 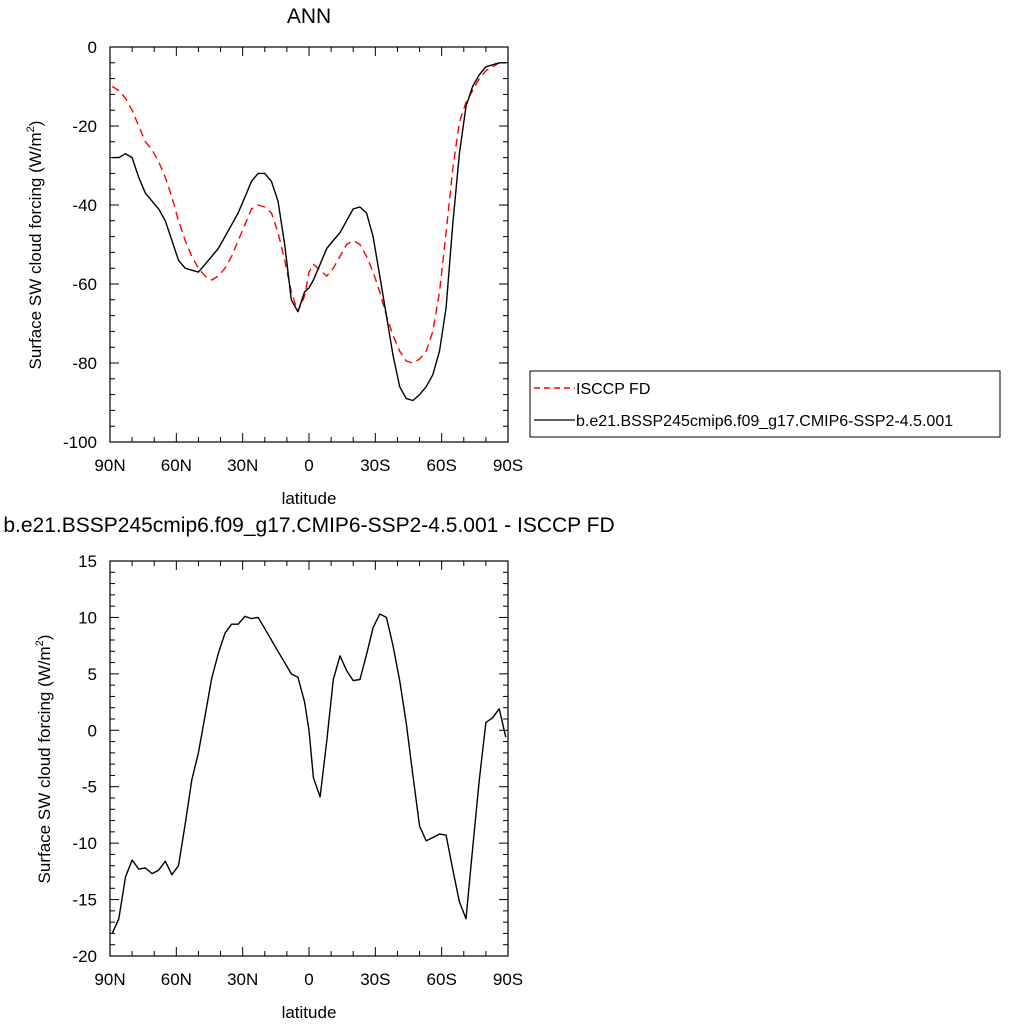 What do you see at coordinates (308, 465) in the screenshot?
I see `top-x-tick-label: 0` at bounding box center [308, 465].